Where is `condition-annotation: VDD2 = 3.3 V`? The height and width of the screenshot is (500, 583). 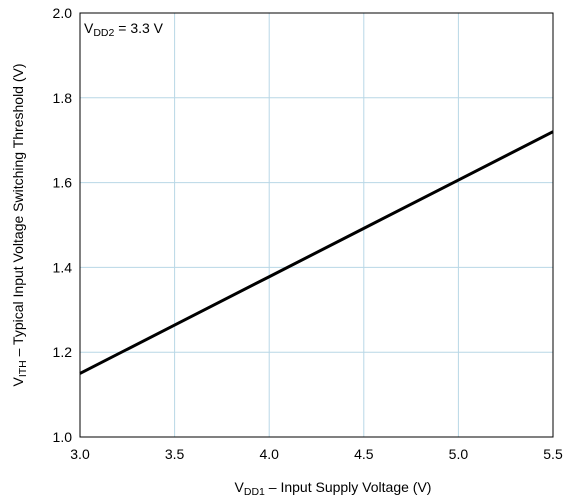
condition-annotation: VDD2 = 3.3 V is located at coordinates (124, 29).